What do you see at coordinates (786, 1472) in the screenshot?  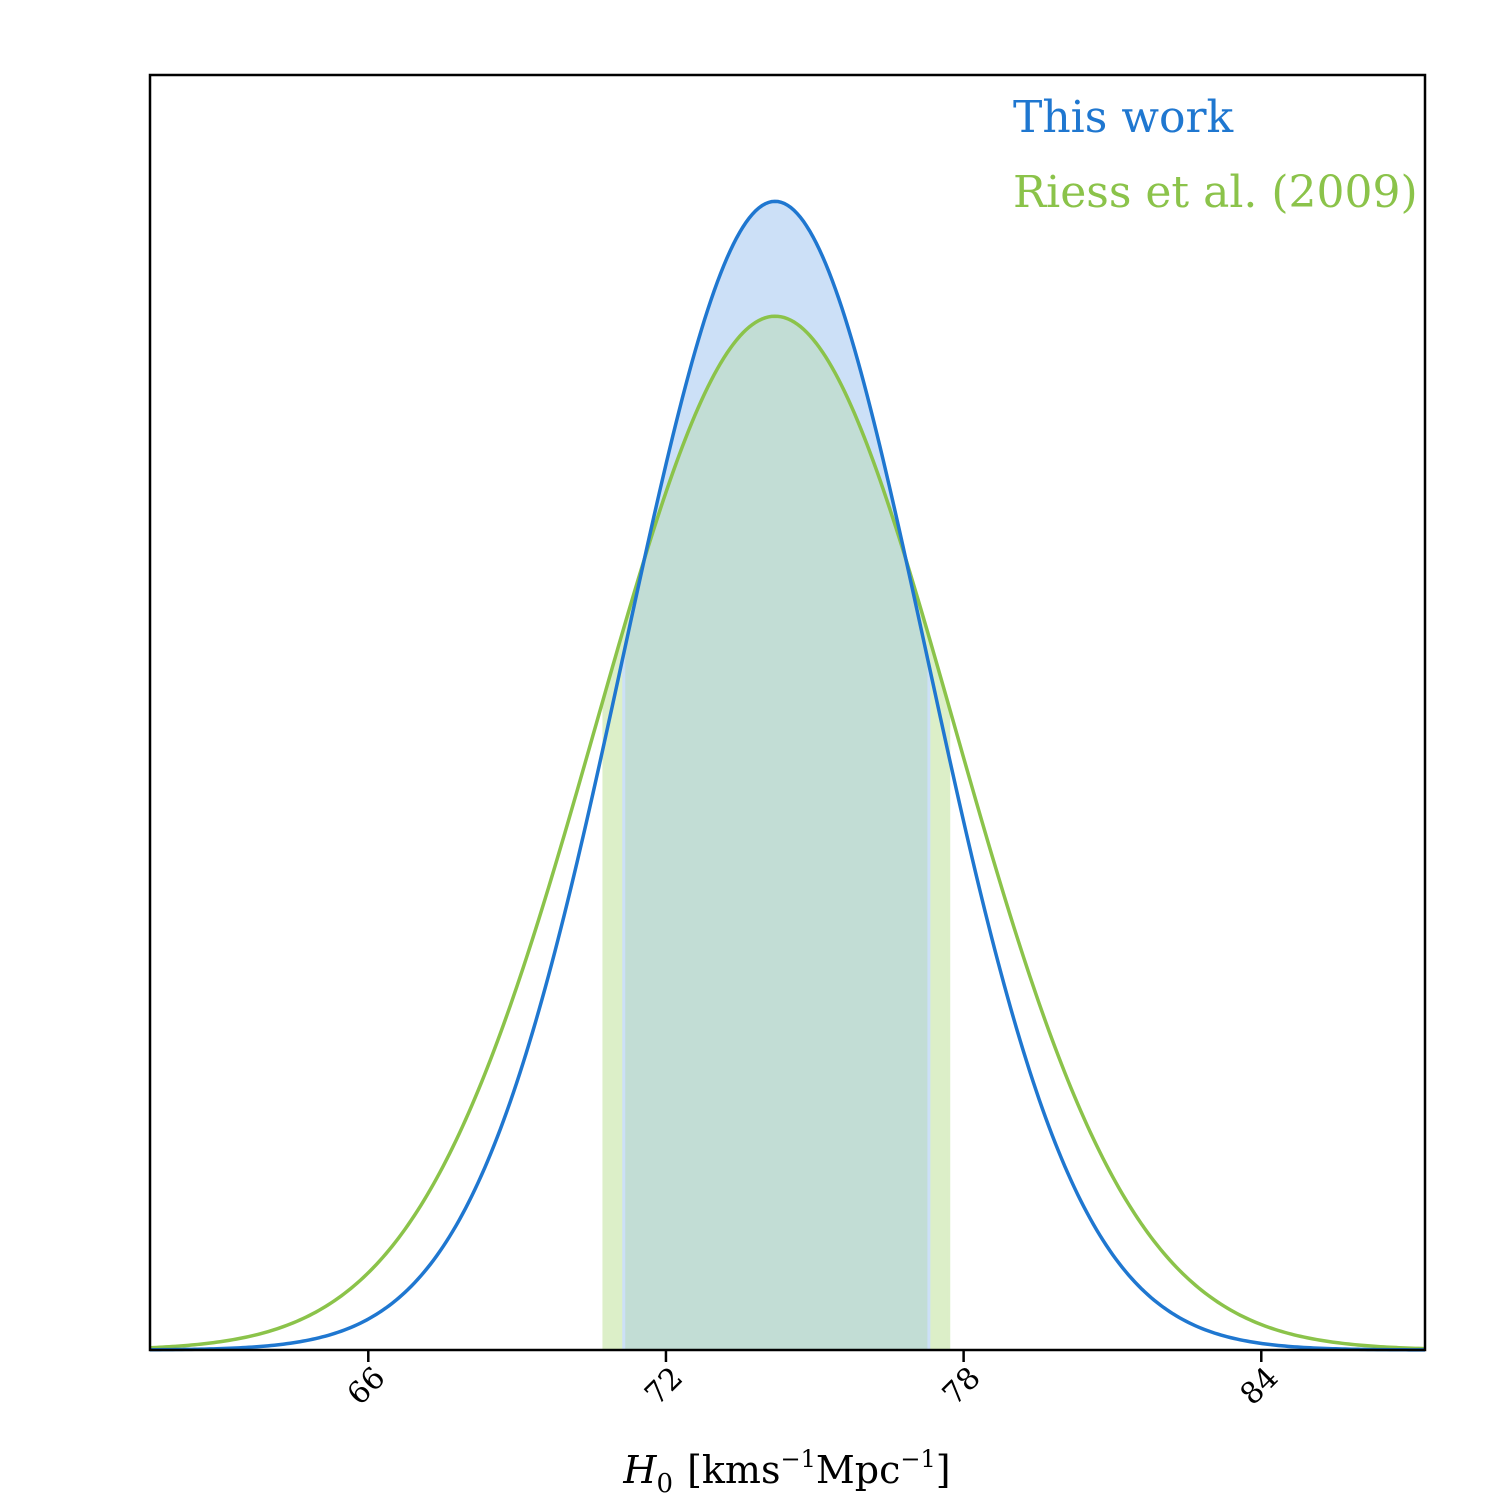 I see `x-axis-label: H0 [kms−1Mpc−1]` at bounding box center [786, 1472].